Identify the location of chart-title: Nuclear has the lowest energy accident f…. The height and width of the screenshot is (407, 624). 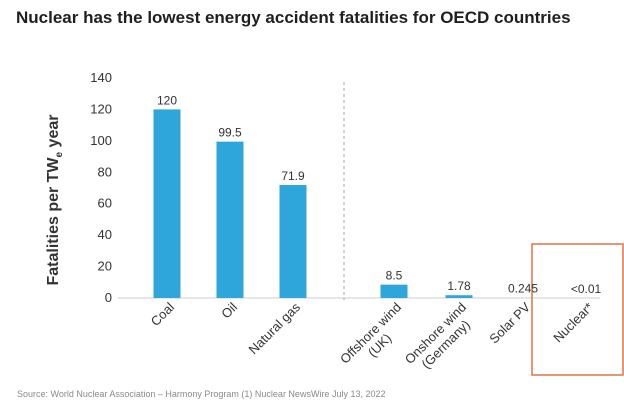
(293, 17).